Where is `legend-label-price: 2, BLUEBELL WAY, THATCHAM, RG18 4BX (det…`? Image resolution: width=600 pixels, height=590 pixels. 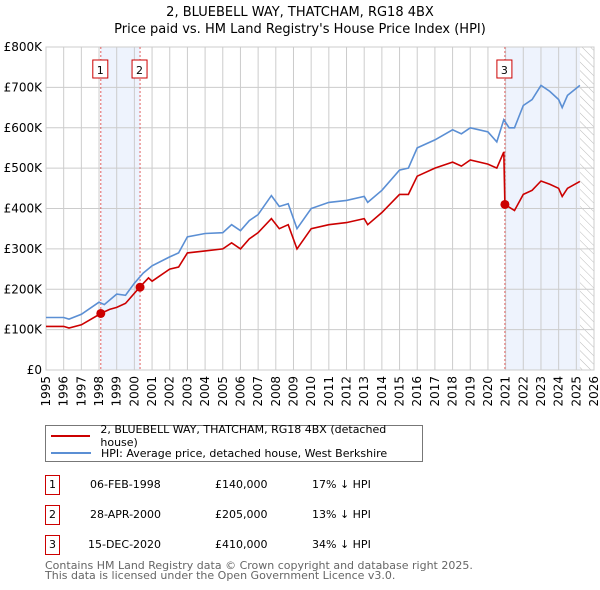
legend-label-price: 2, BLUEBELL WAY, THATCHAM, RG18 4BX (det… is located at coordinates (243, 436).